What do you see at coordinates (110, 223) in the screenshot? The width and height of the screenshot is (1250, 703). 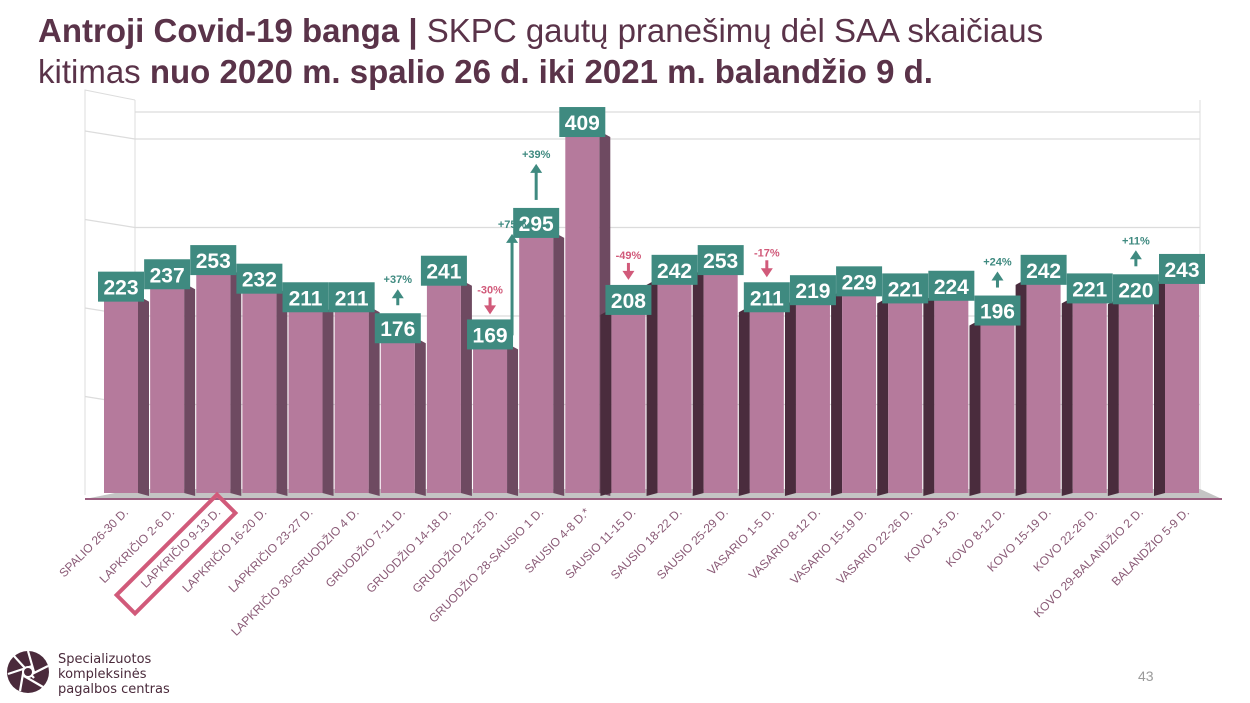 I see `gridline-side` at bounding box center [110, 223].